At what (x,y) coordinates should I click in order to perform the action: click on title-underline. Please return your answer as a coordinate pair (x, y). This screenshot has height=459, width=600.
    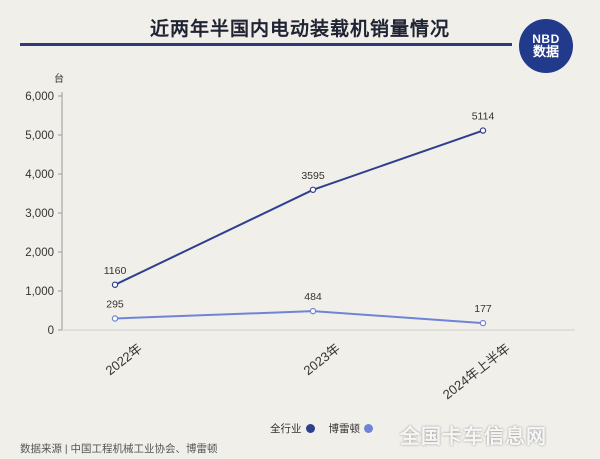
    Looking at the image, I should click on (266, 44).